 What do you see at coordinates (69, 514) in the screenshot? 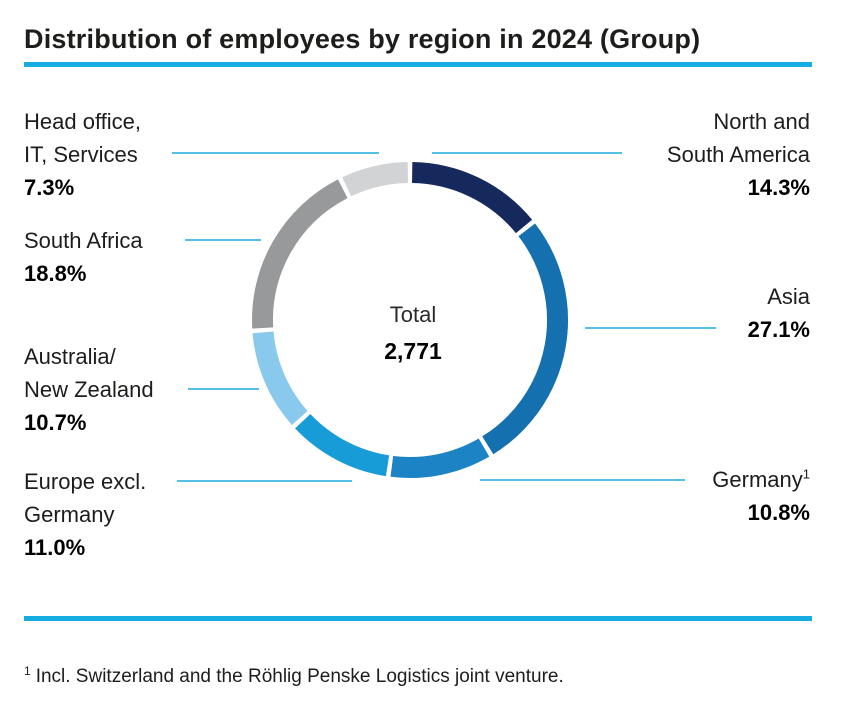
I see `legend-europe-line-2: Germany` at bounding box center [69, 514].